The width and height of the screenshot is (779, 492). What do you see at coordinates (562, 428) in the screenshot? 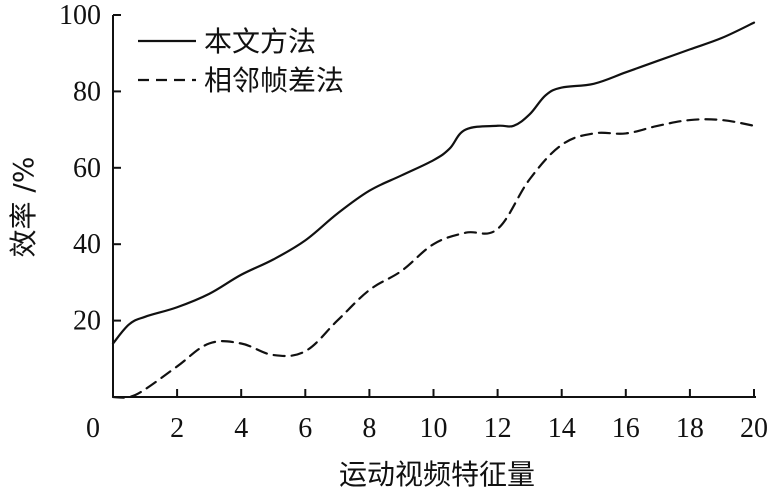
I see `x-tick-label: 14` at bounding box center [562, 428].